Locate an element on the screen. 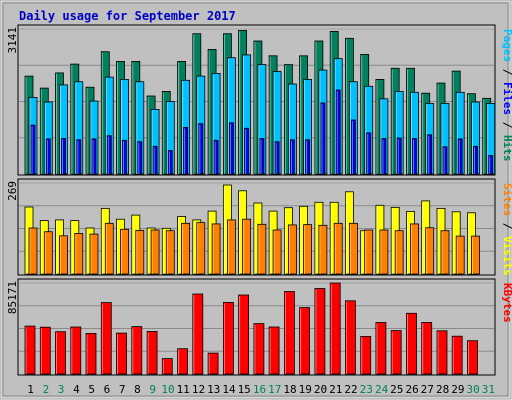 The width and height of the screenshot is (512, 400). x-tick-label: 21 is located at coordinates (335, 389).